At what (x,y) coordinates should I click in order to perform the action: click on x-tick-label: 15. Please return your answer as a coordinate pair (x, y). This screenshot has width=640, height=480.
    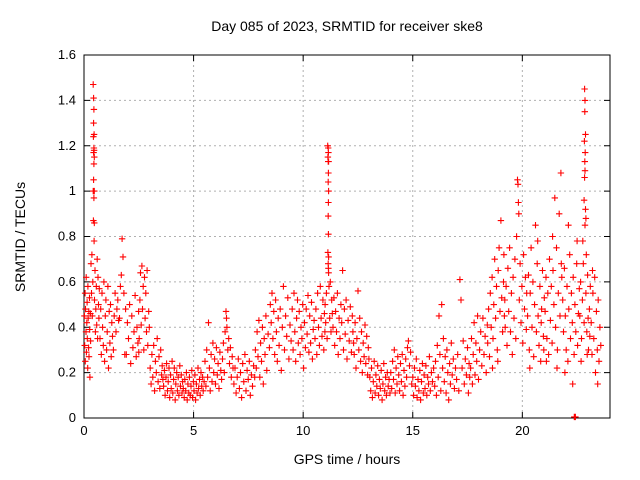
    Looking at the image, I should click on (413, 430).